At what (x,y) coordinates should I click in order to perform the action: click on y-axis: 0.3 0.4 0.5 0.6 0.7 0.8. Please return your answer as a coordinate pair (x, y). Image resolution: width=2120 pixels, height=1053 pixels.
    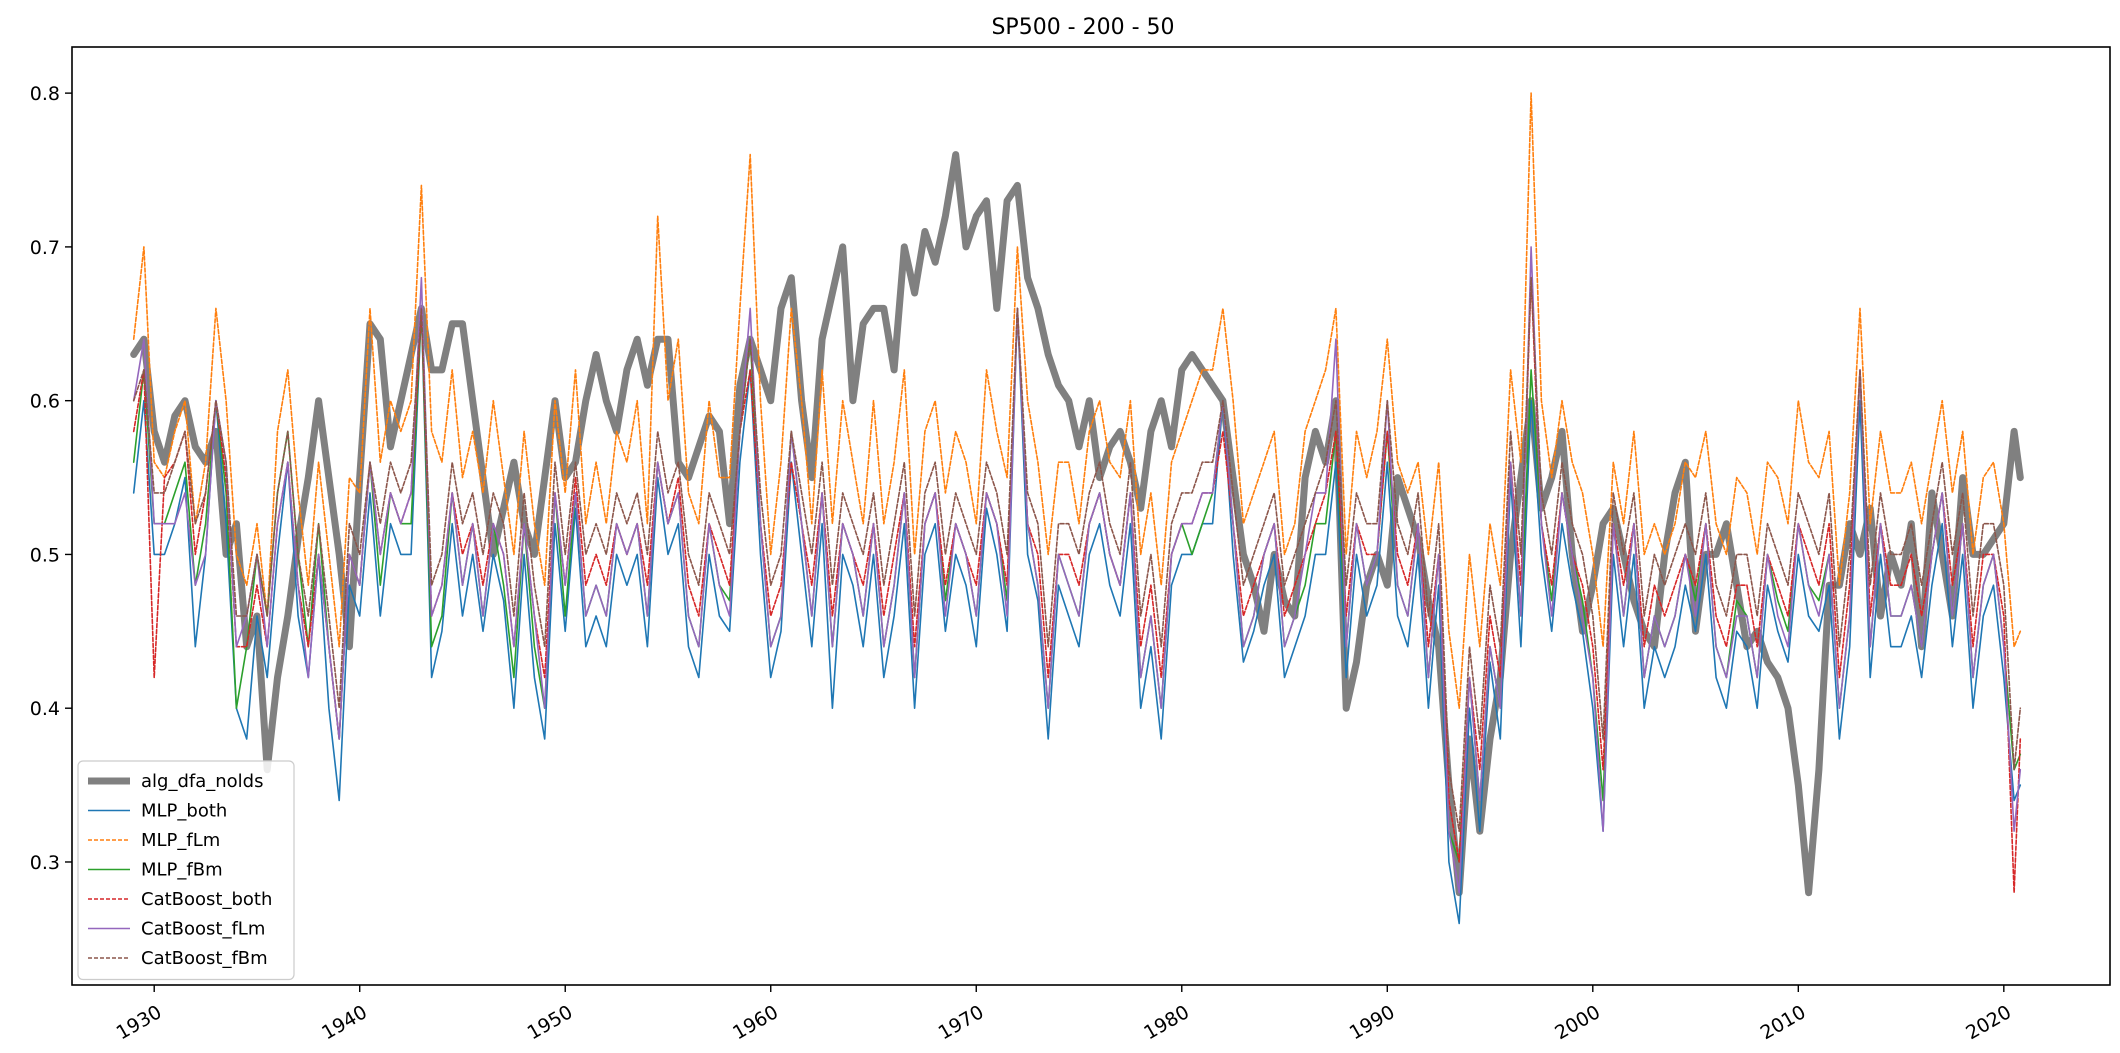
    Looking at the image, I should click on (51, 478).